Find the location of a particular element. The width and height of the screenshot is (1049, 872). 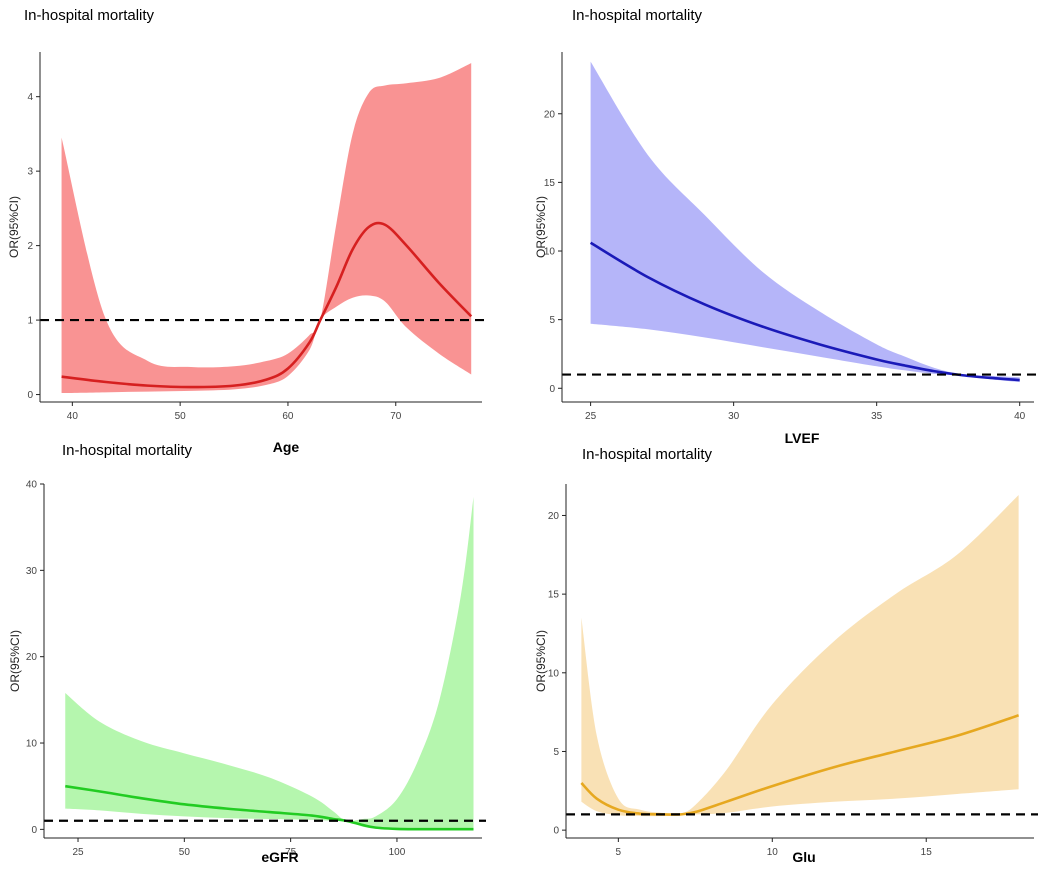

x-tick-label: 10 is located at coordinates (773, 852).